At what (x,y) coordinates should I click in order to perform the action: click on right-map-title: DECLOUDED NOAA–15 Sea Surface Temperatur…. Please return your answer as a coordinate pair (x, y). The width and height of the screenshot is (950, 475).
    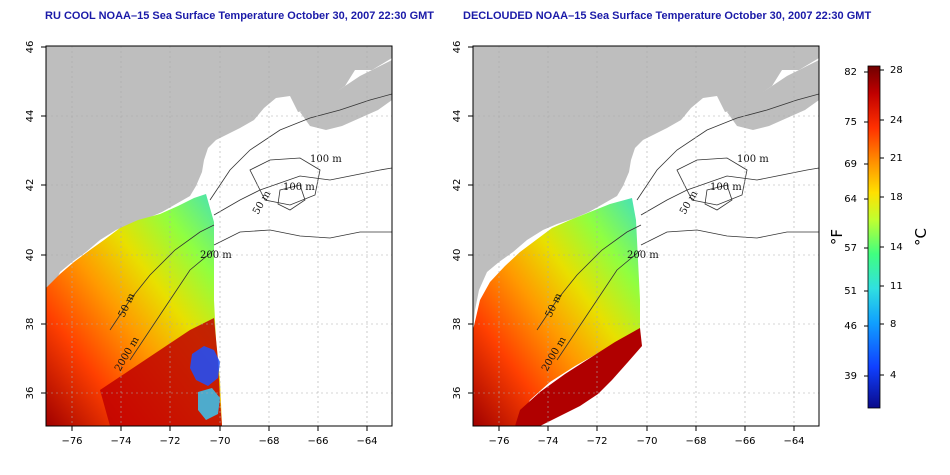
    Looking at the image, I should click on (667, 16).